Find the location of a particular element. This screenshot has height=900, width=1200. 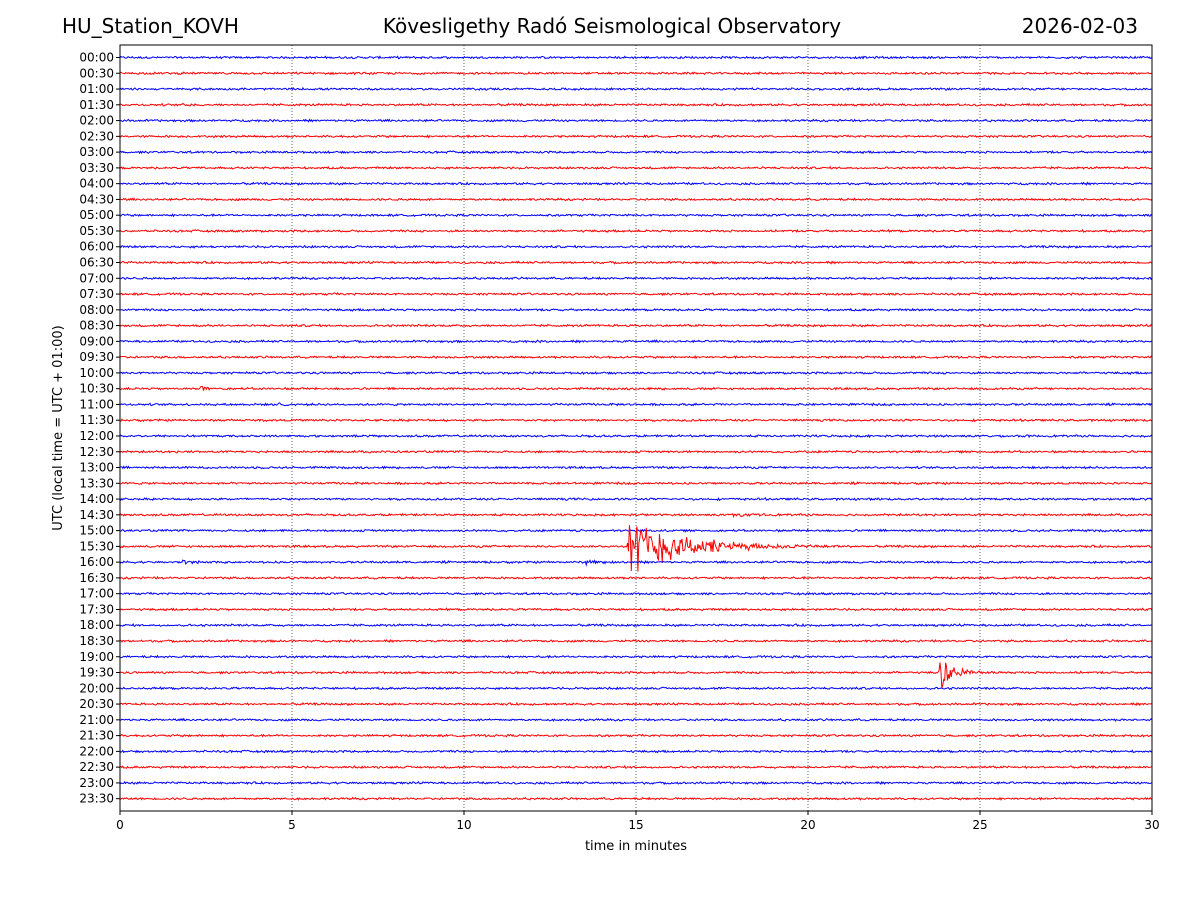

y-tick-label: 00:00 is located at coordinates (96, 58).